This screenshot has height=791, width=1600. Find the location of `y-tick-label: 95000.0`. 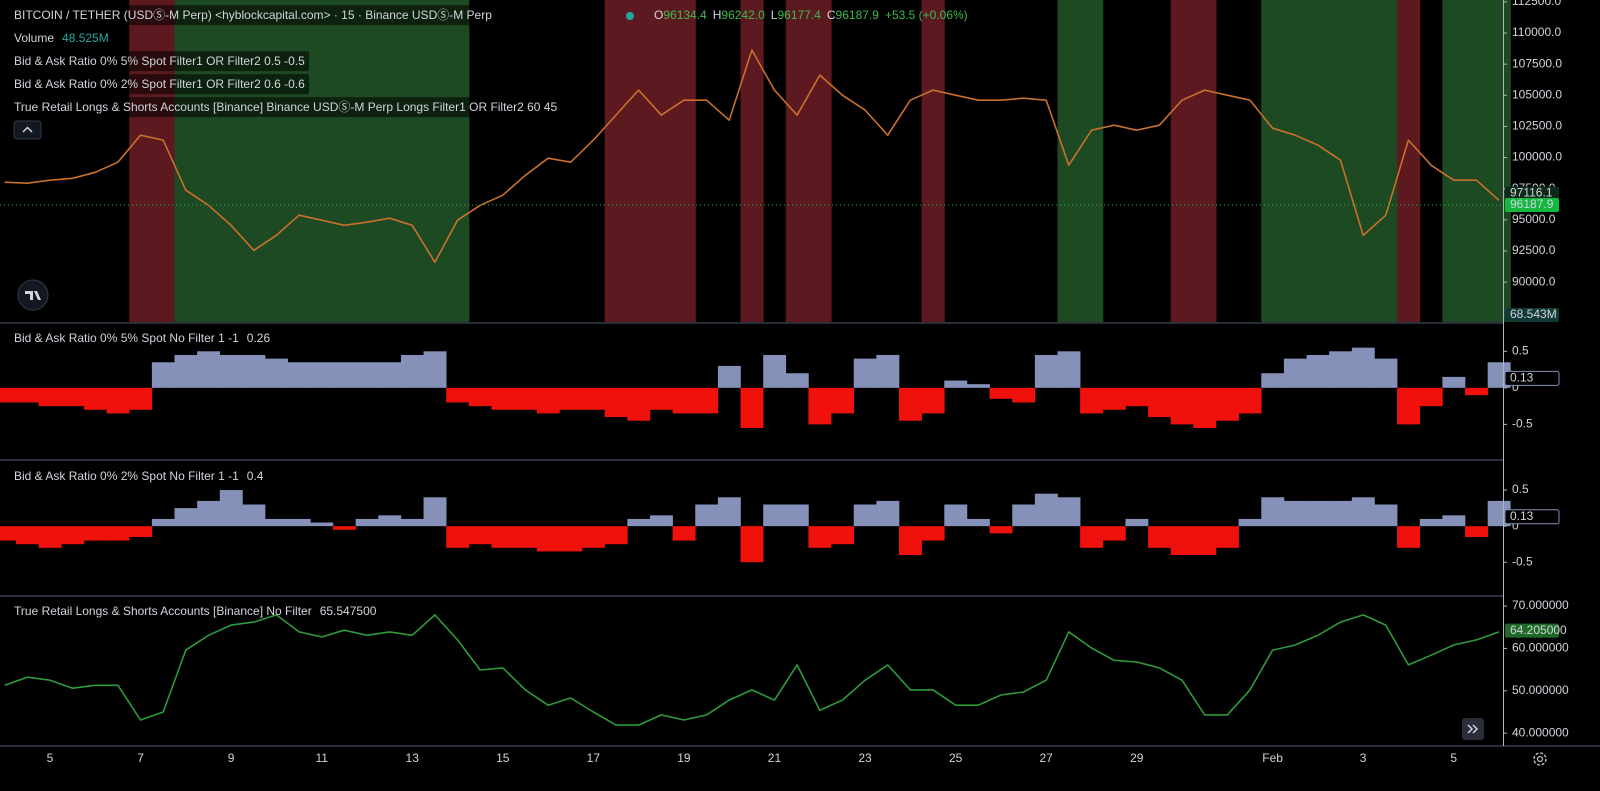

y-tick-label: 95000.0 is located at coordinates (1534, 219).